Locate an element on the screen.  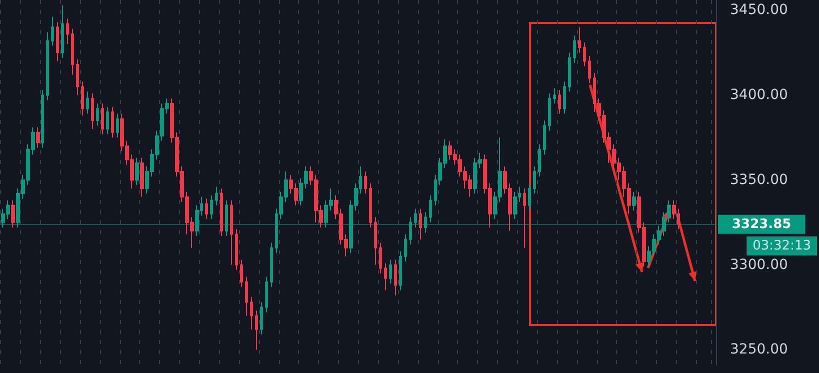
y-tick-label: 3300.00 is located at coordinates (759, 264).